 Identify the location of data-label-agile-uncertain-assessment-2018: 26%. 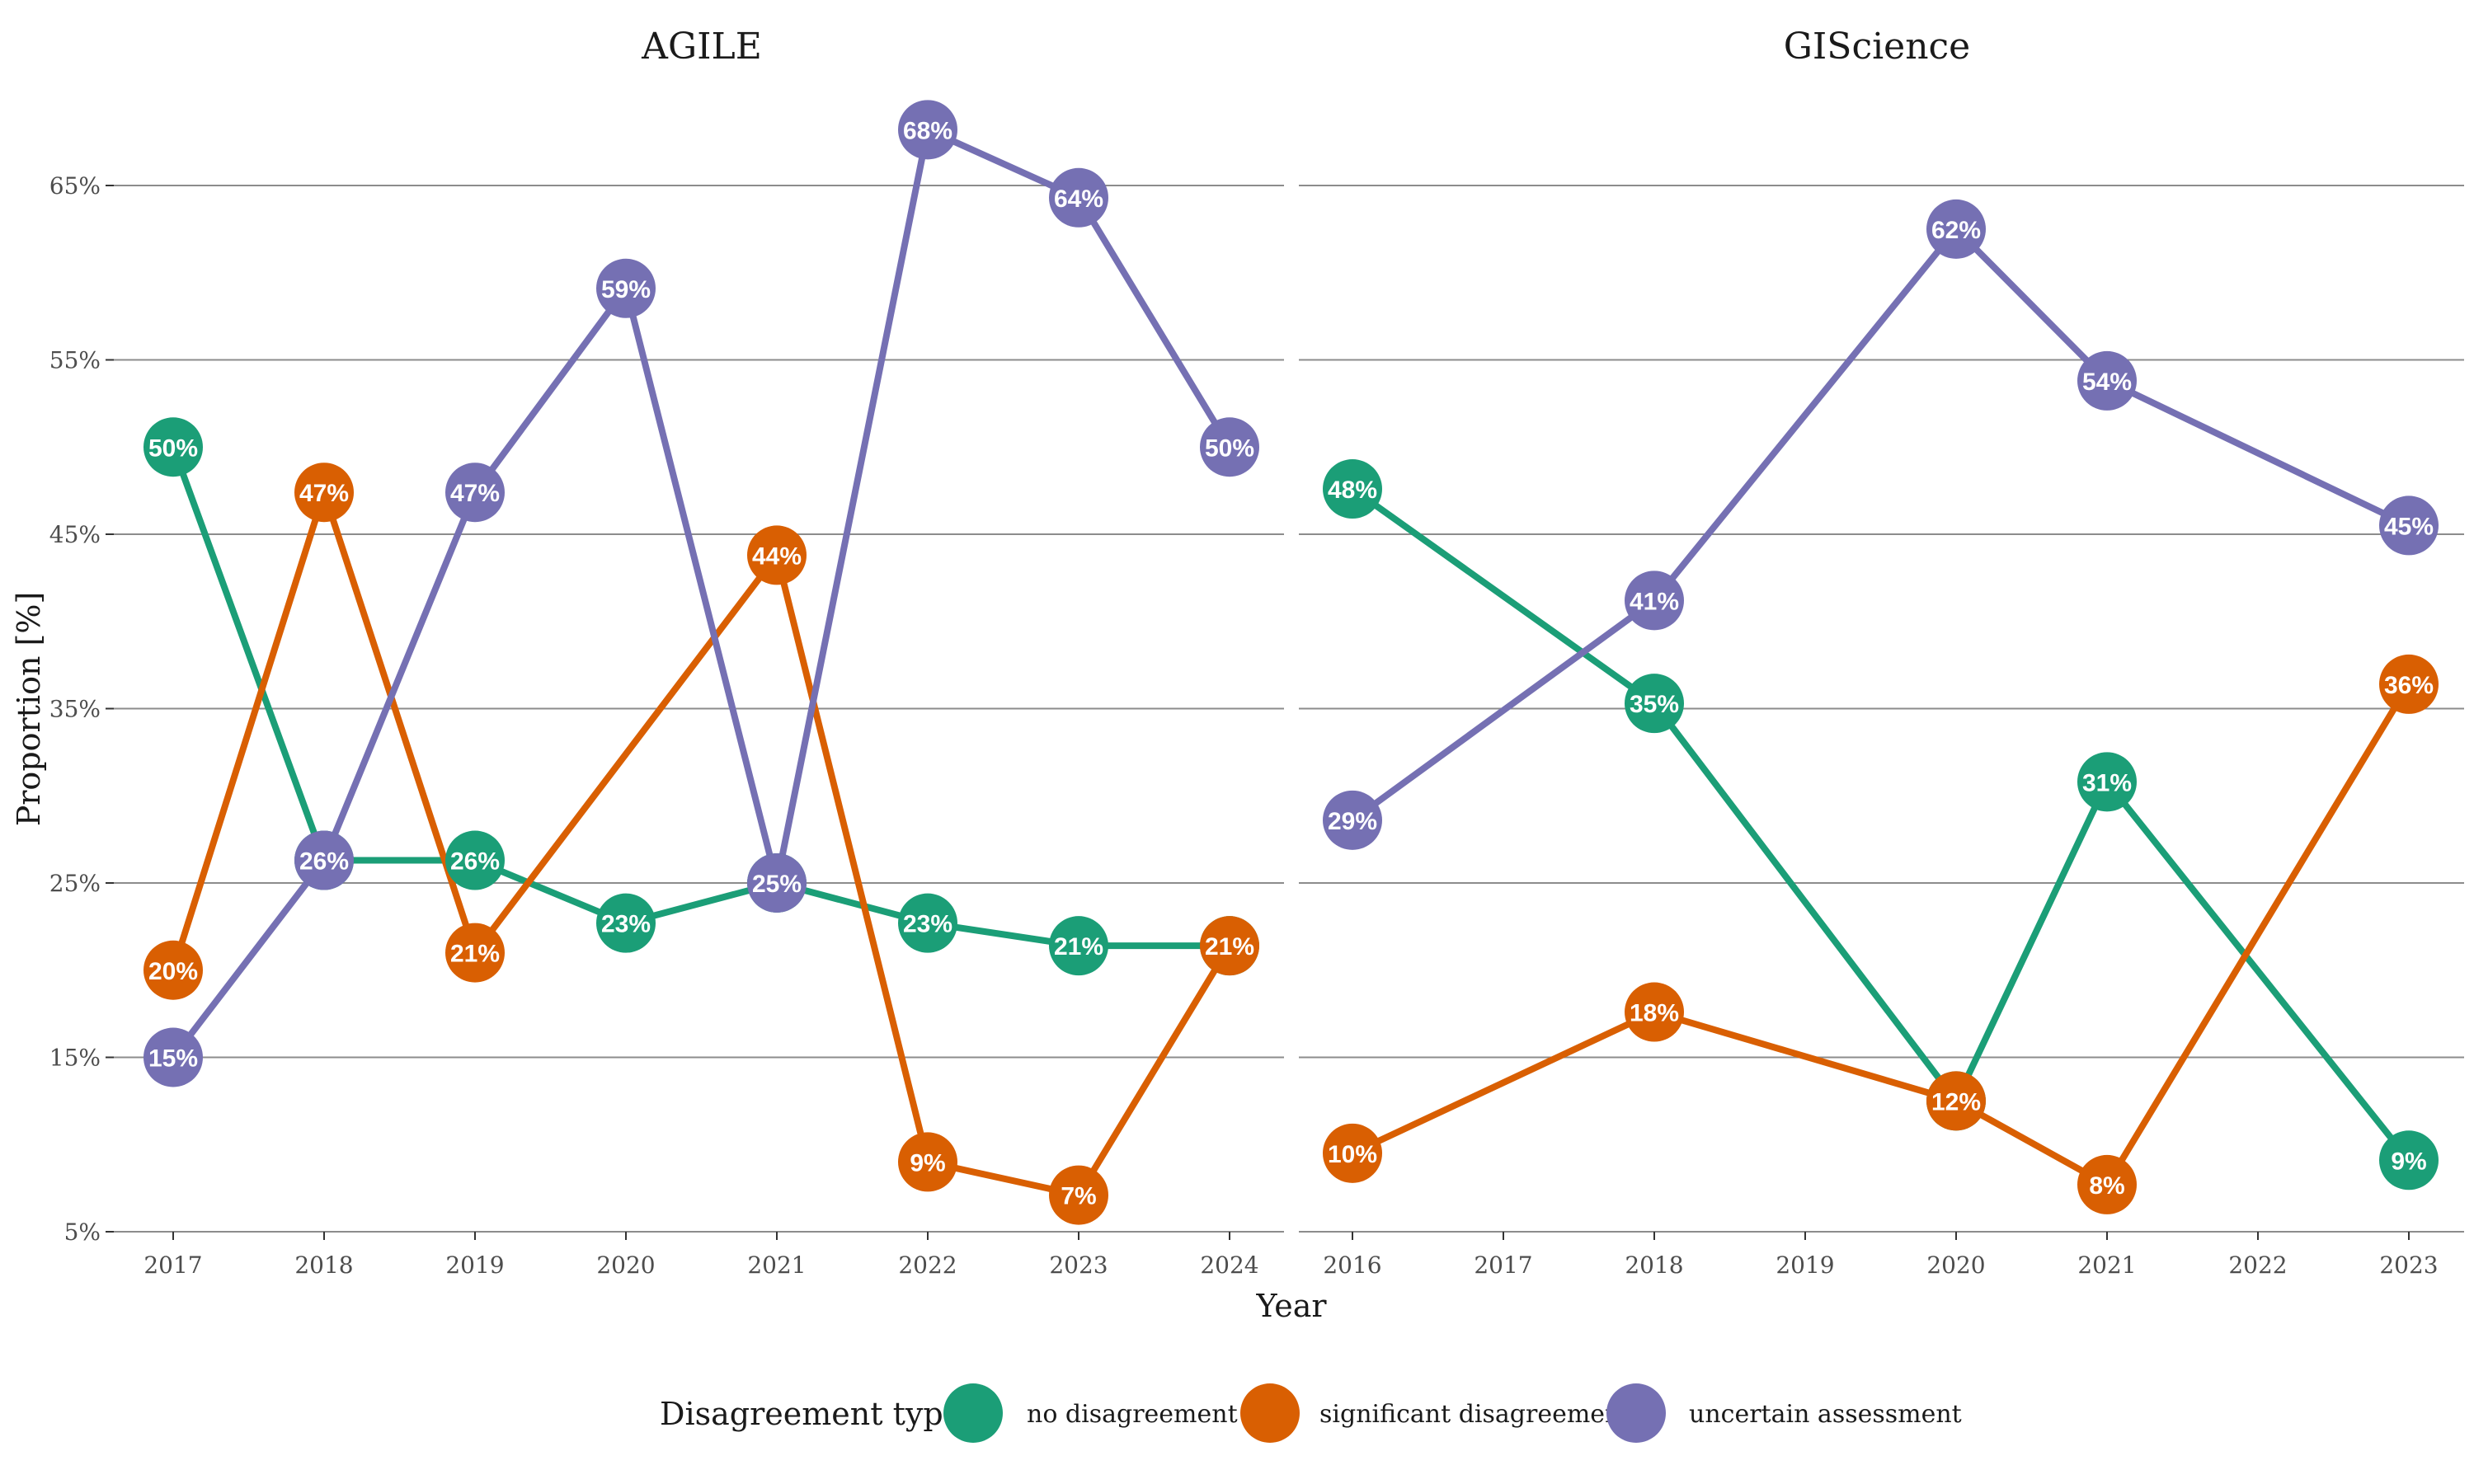
(324, 862).